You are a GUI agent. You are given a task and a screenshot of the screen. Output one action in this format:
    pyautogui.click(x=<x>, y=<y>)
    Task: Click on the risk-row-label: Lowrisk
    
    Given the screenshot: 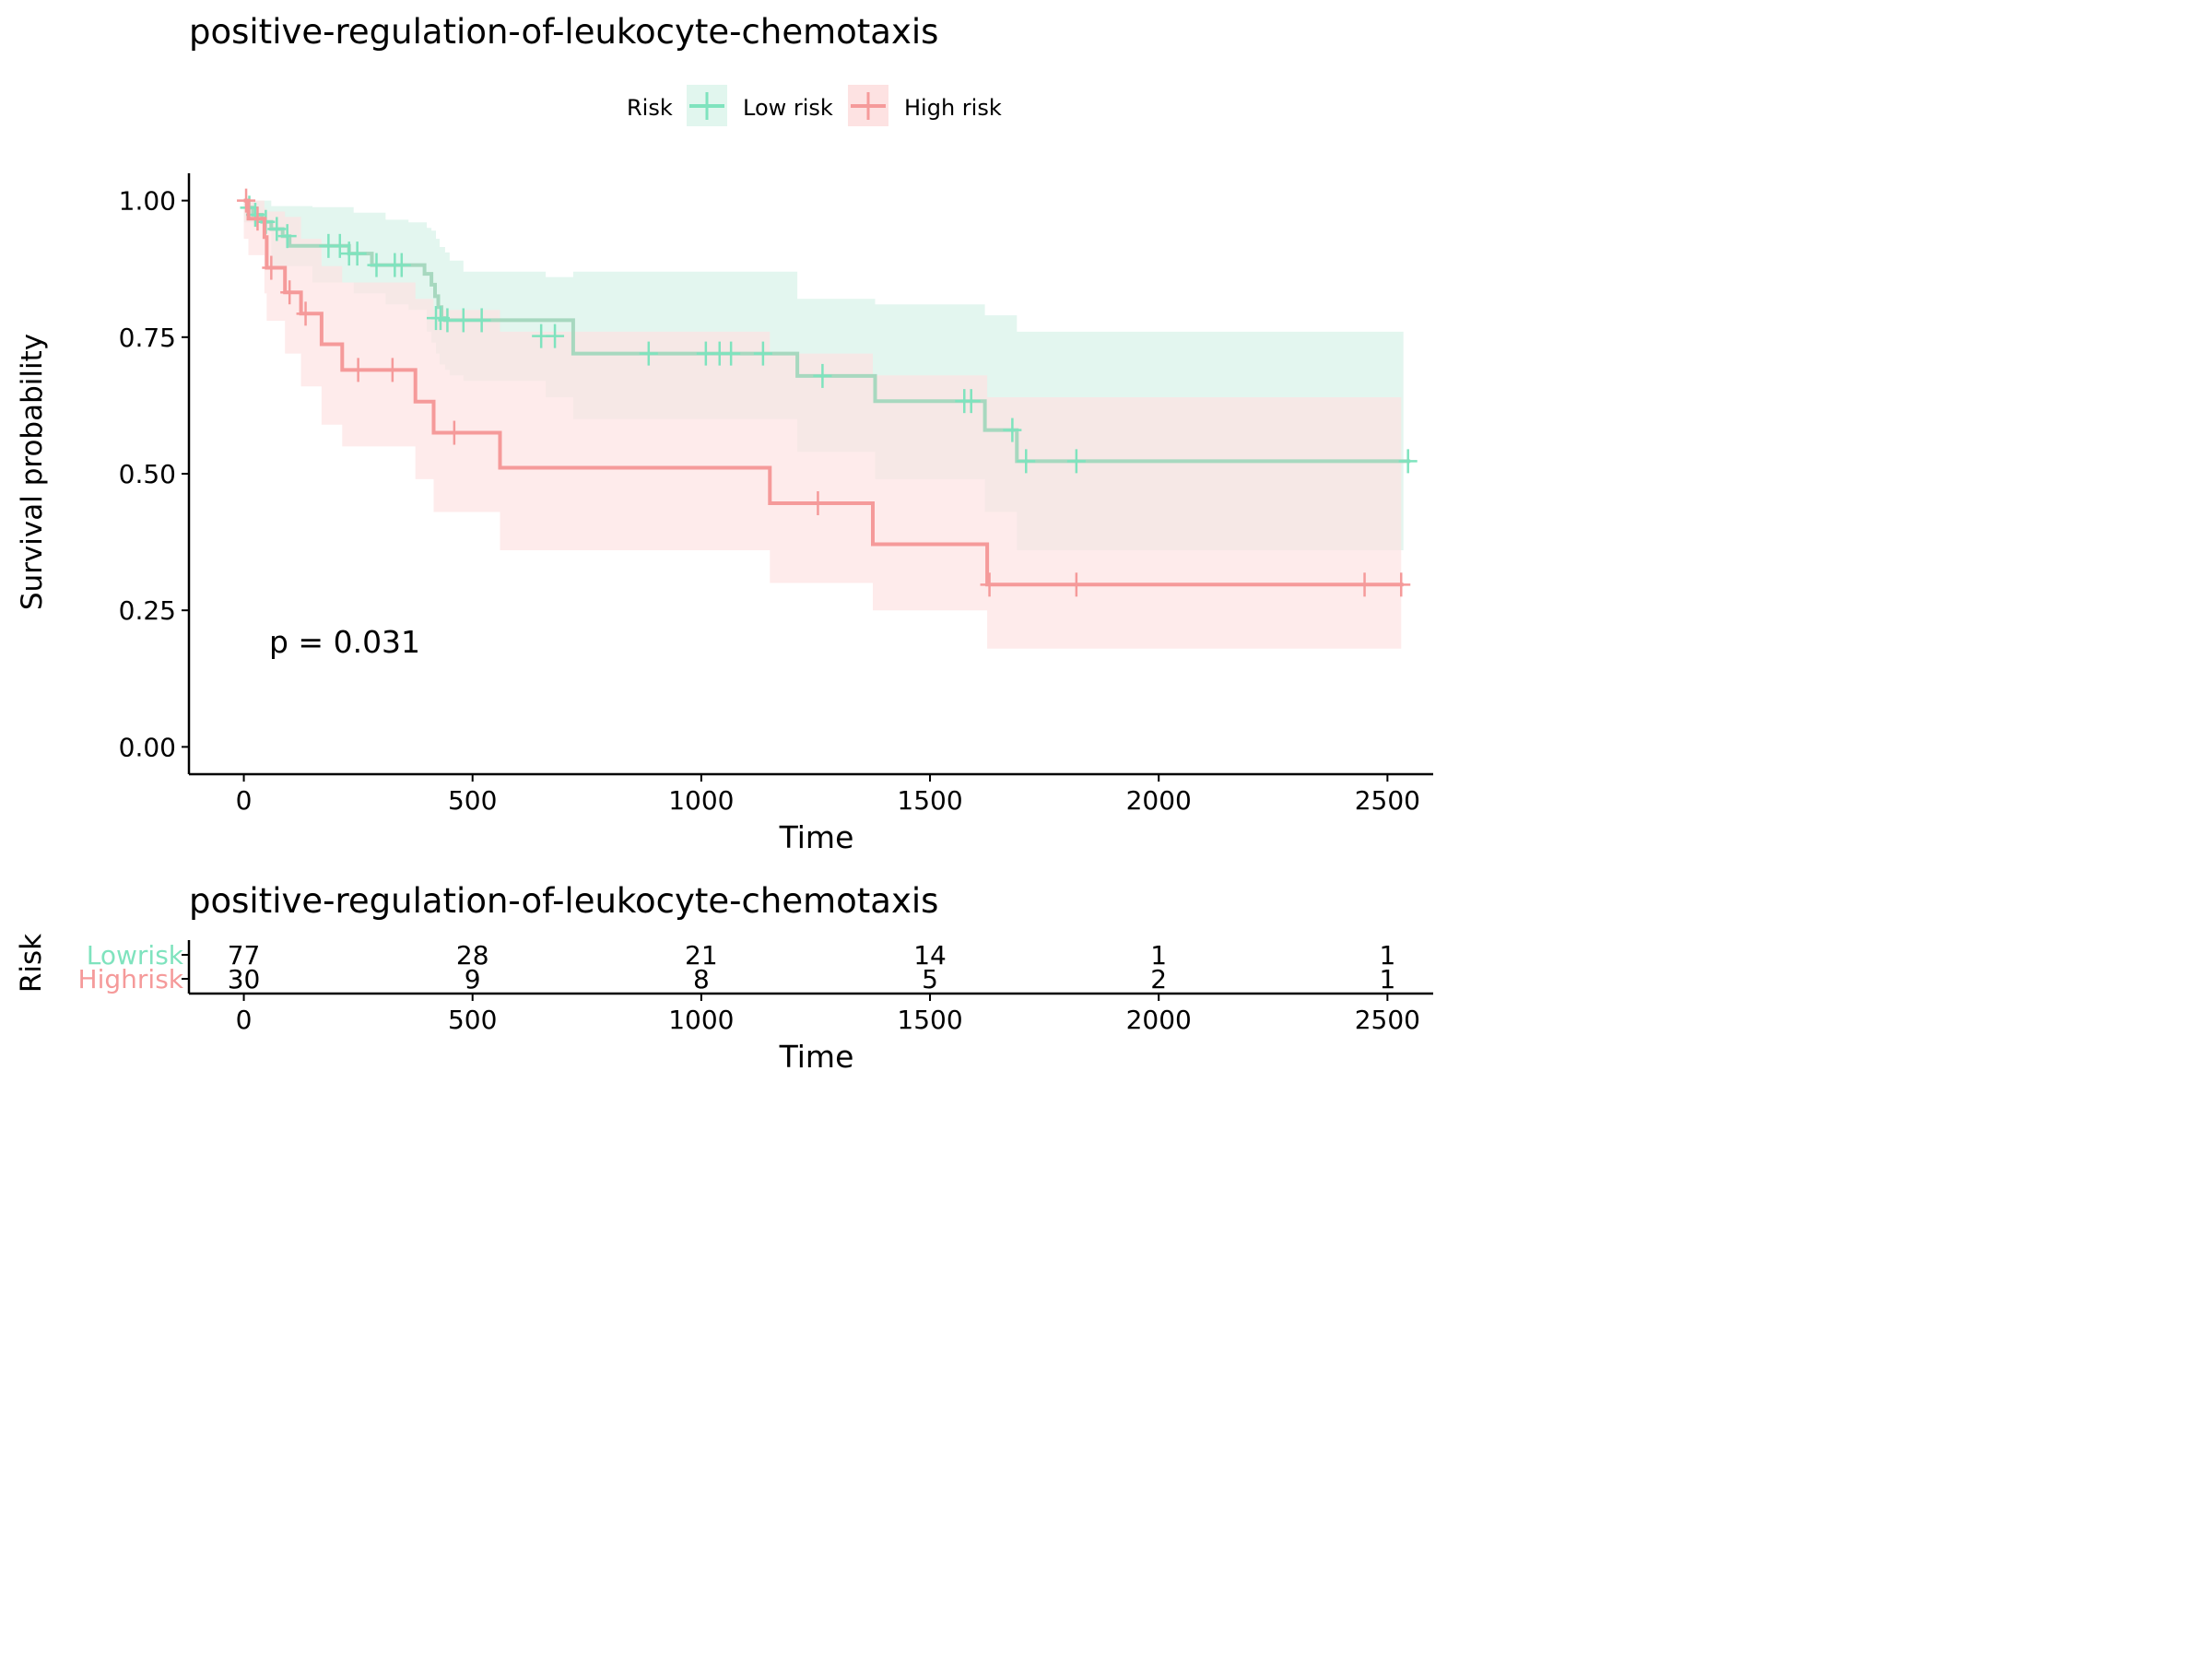 What is the action you would take?
    pyautogui.click(x=135, y=955)
    